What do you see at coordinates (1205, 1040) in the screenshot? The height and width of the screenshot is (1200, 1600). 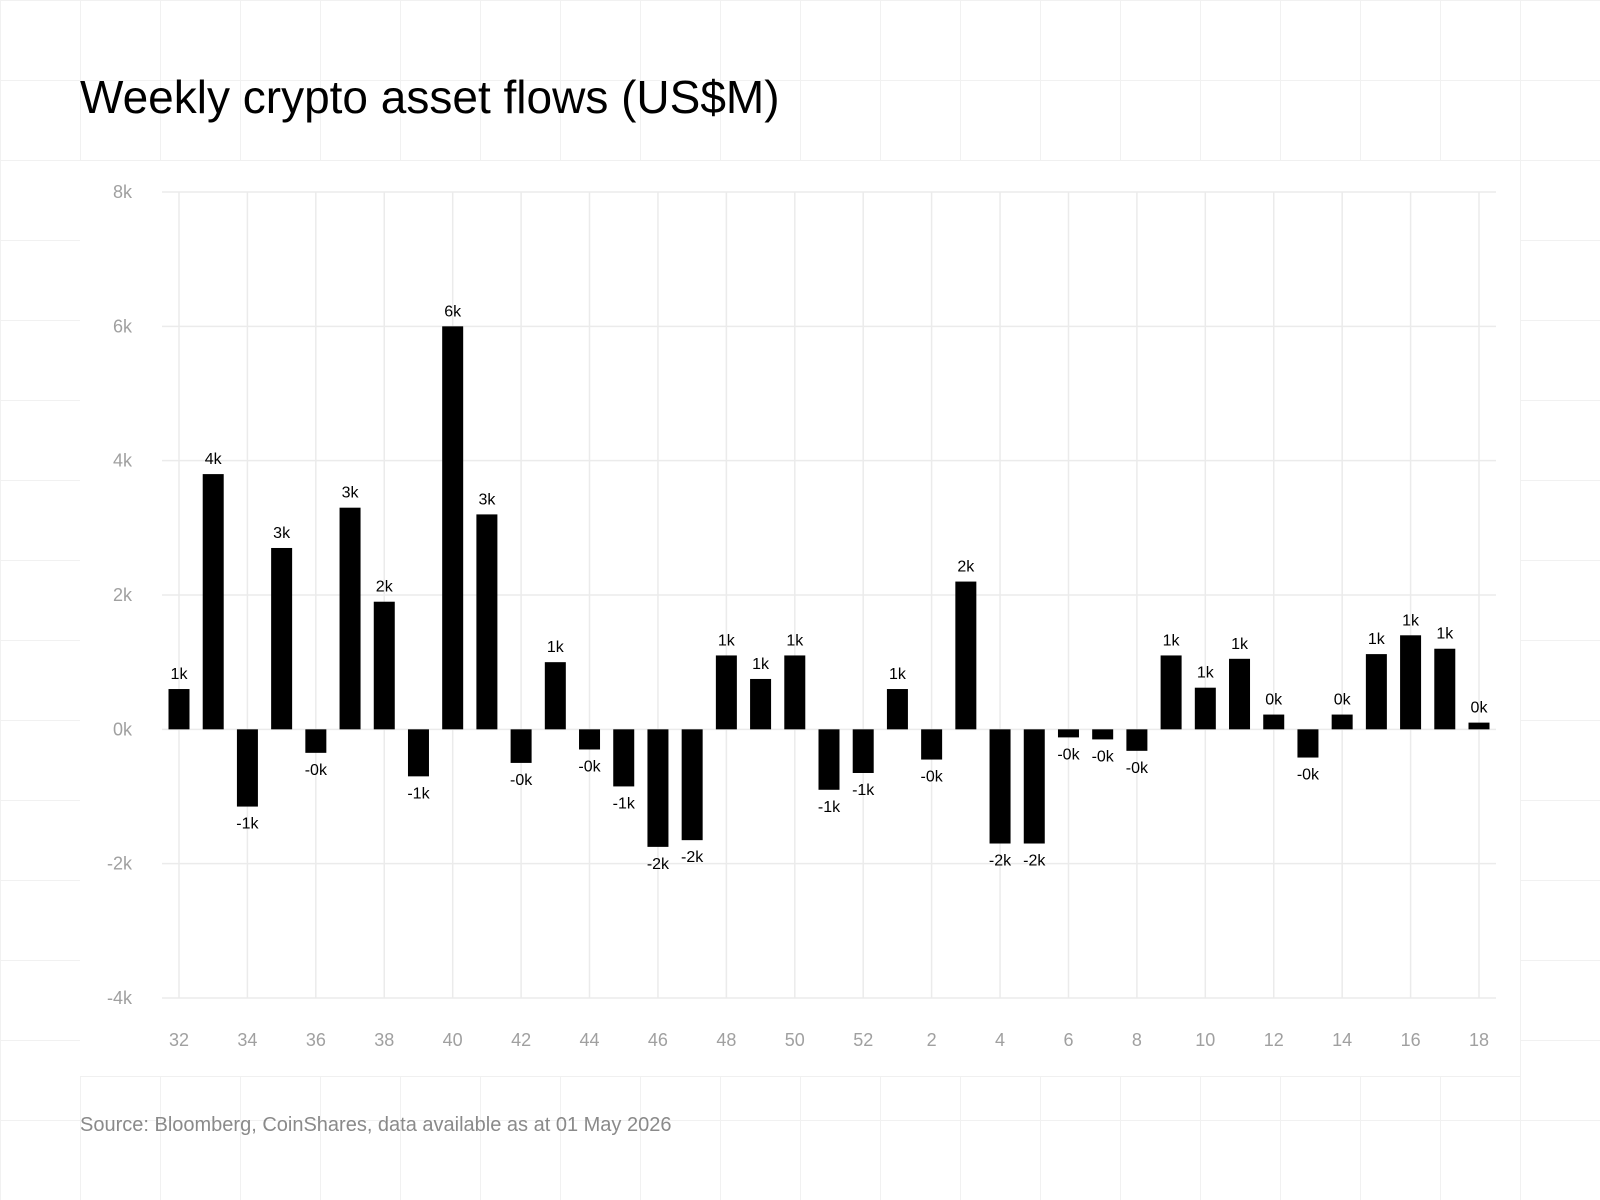 I see `x-tick-label: 10` at bounding box center [1205, 1040].